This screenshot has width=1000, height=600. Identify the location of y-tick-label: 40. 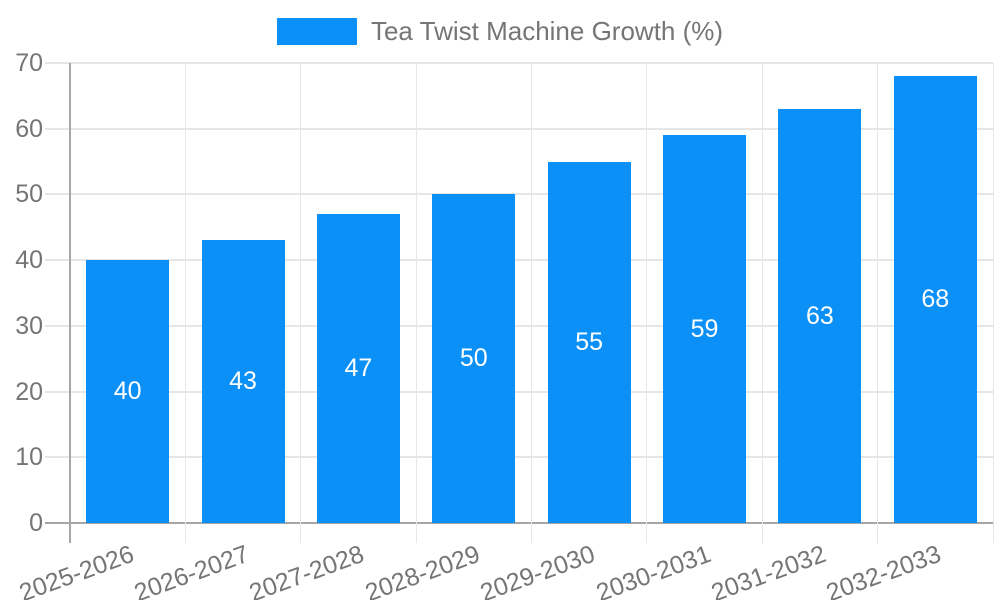
(29, 260).